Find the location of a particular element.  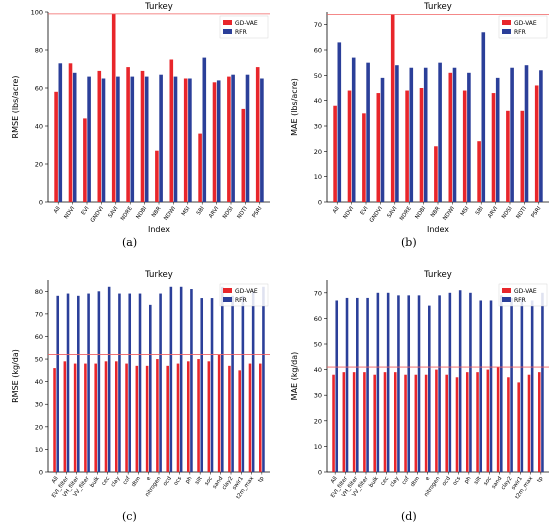

legend-label-rfr-b: RFR is located at coordinates (520, 32).